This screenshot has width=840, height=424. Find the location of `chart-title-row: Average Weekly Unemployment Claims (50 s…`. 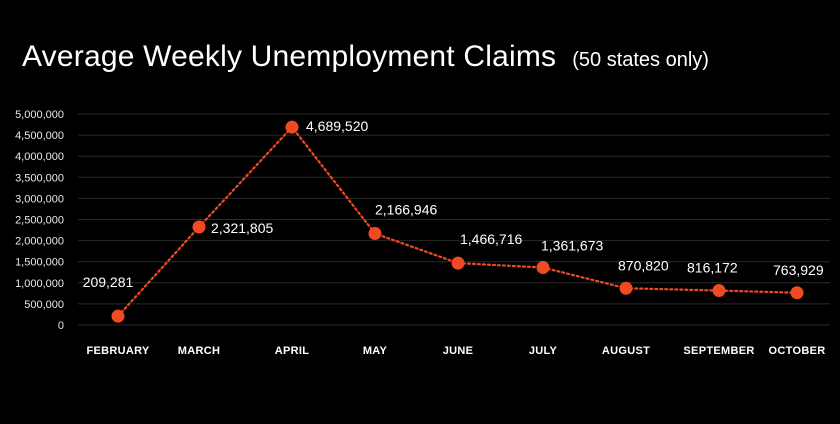

chart-title-row: Average Weekly Unemployment Claims (50 s… is located at coordinates (365, 57).